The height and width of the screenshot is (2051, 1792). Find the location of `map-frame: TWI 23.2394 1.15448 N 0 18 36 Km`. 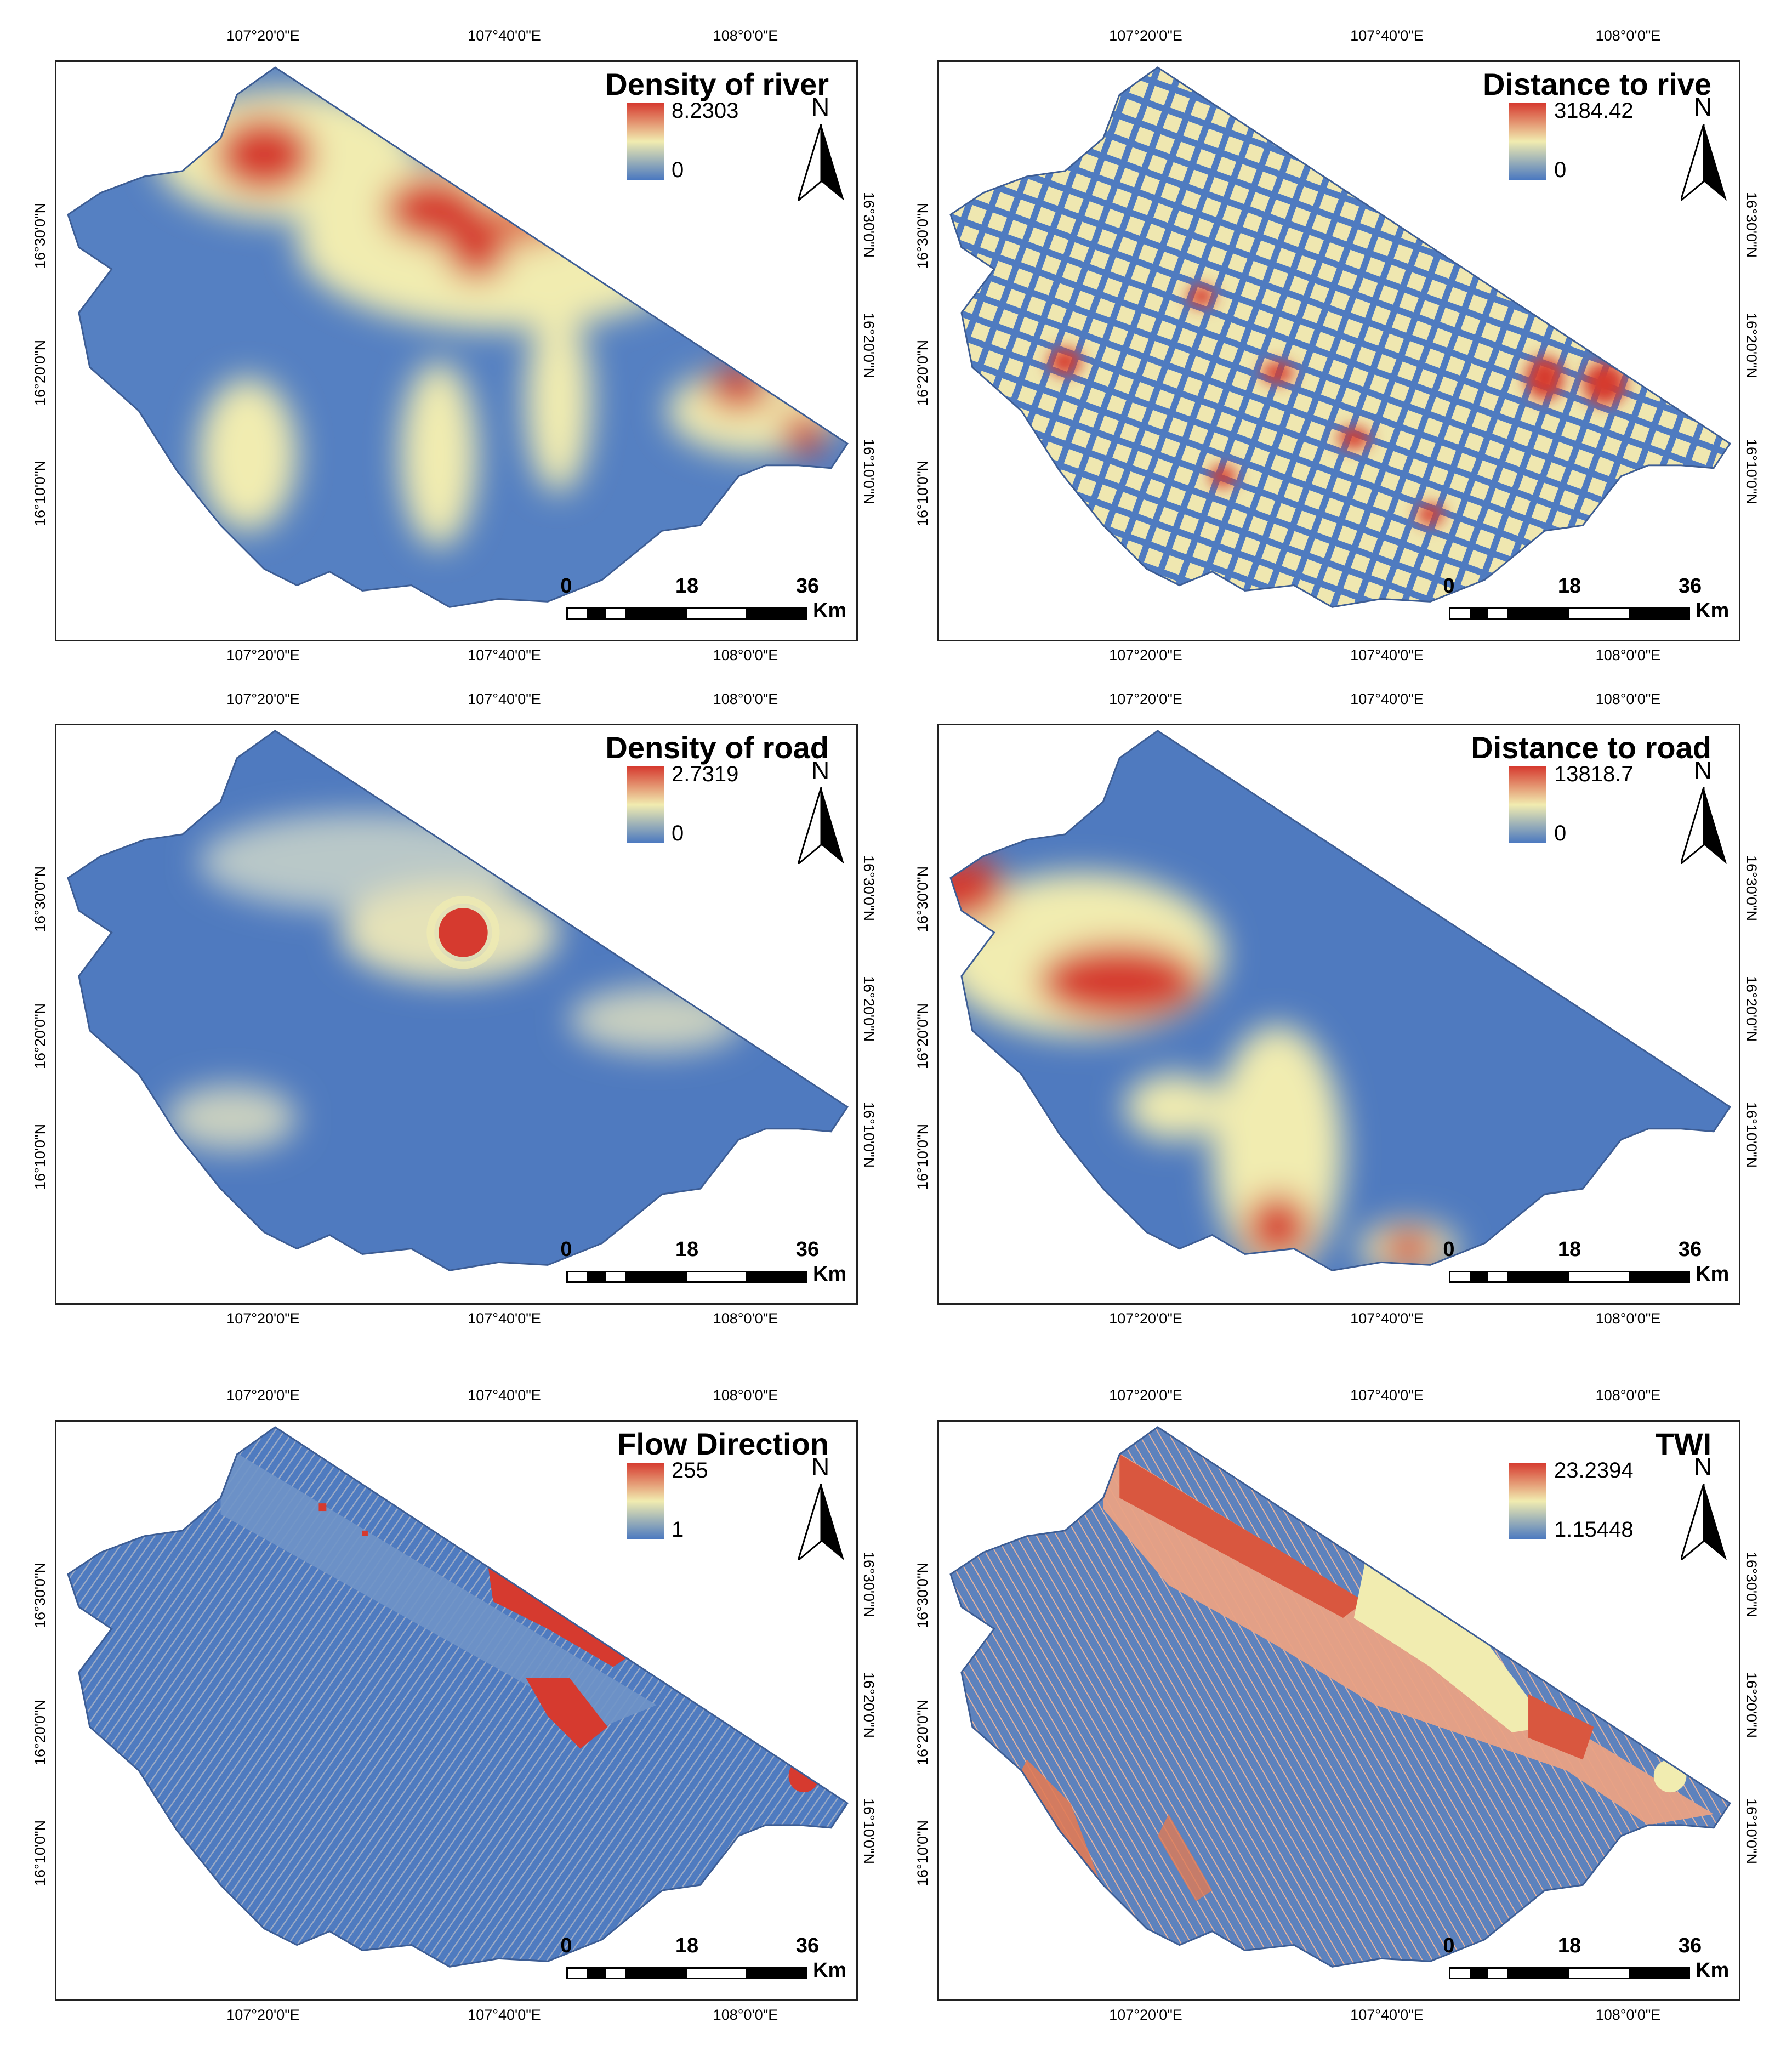

map-frame: TWI 23.2394 1.15448 N 0 18 36 Km is located at coordinates (1338, 1710).